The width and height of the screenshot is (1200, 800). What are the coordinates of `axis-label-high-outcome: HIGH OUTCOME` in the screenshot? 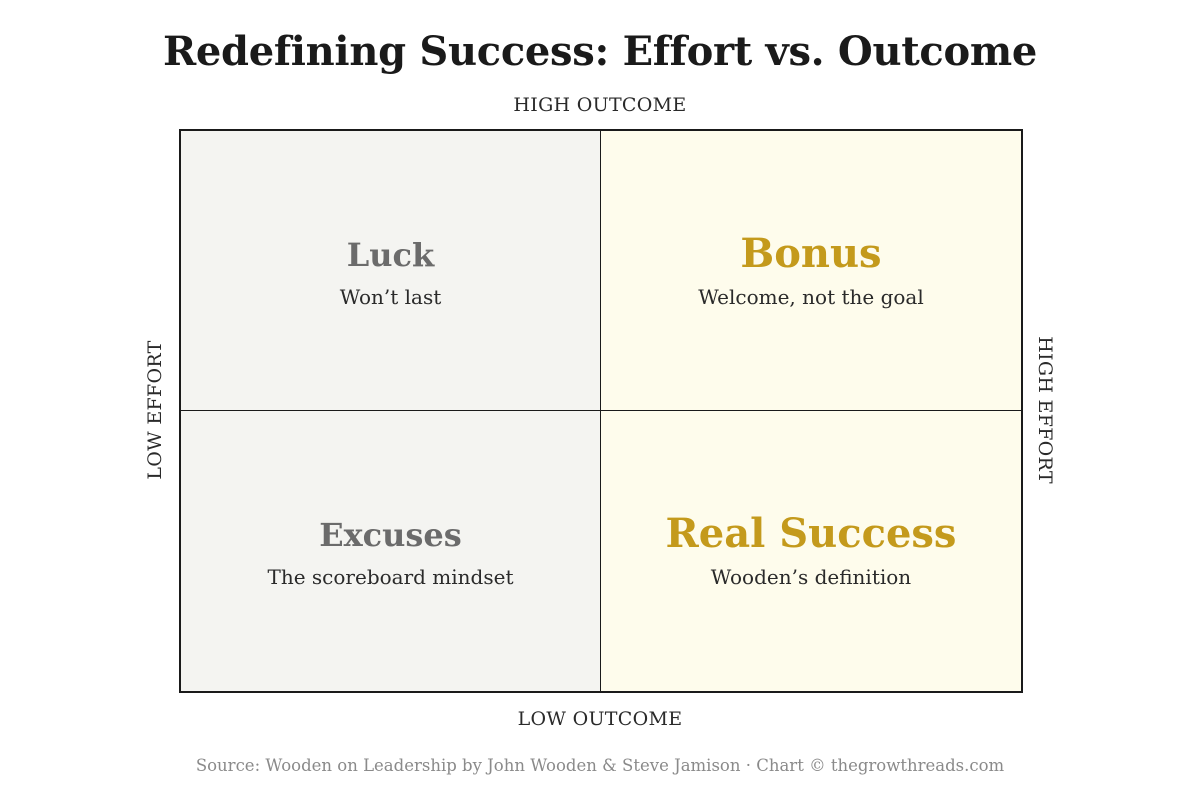 It's located at (600, 105).